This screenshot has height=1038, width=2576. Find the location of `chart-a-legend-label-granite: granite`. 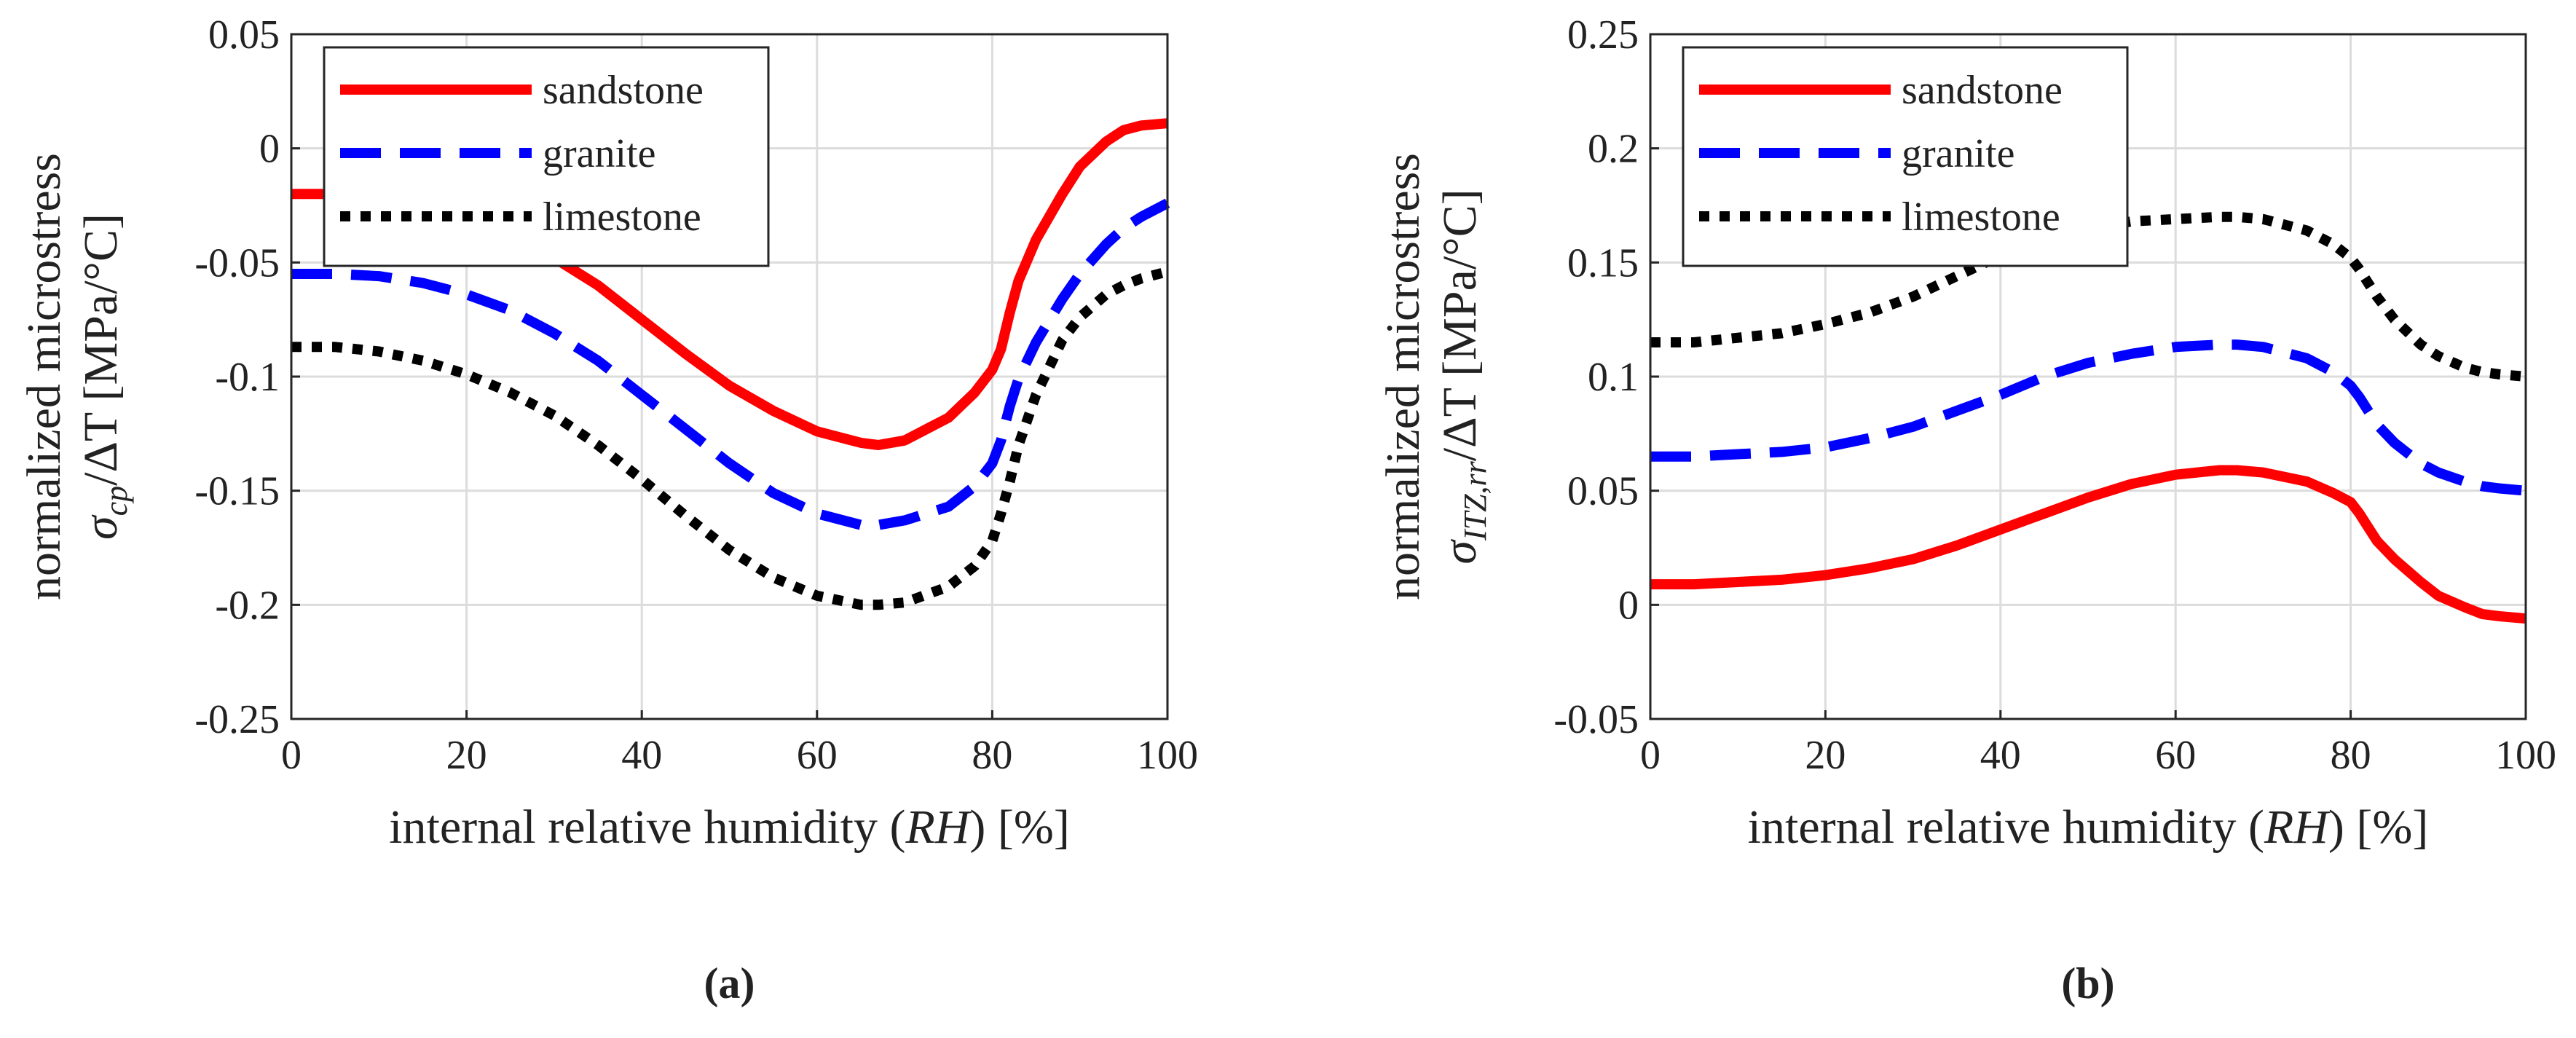

chart-a-legend-label-granite: granite is located at coordinates (599, 153).